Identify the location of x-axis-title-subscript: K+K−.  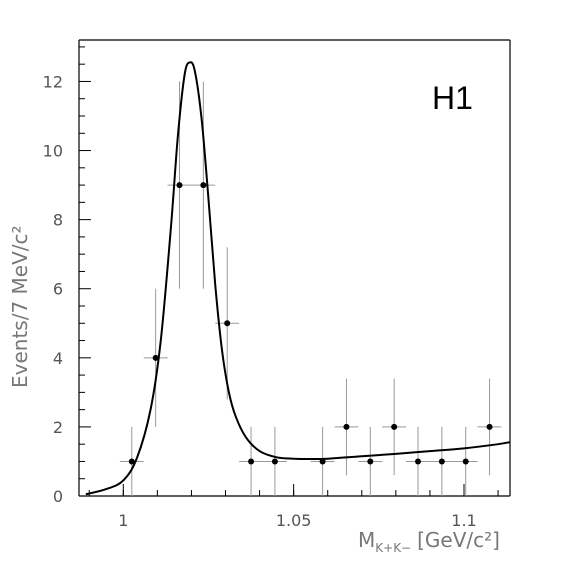
(393, 548).